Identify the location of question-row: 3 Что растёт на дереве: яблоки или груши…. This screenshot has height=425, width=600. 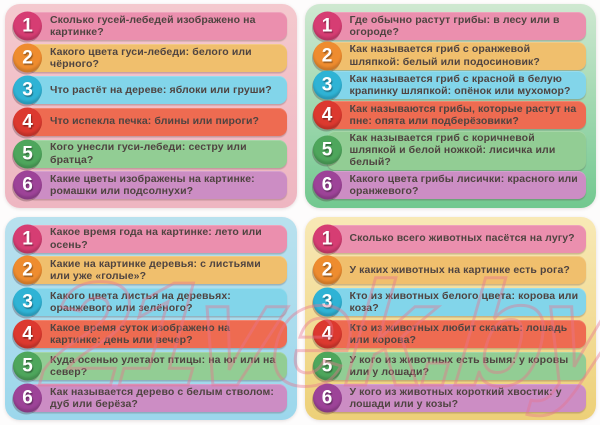
(150, 90).